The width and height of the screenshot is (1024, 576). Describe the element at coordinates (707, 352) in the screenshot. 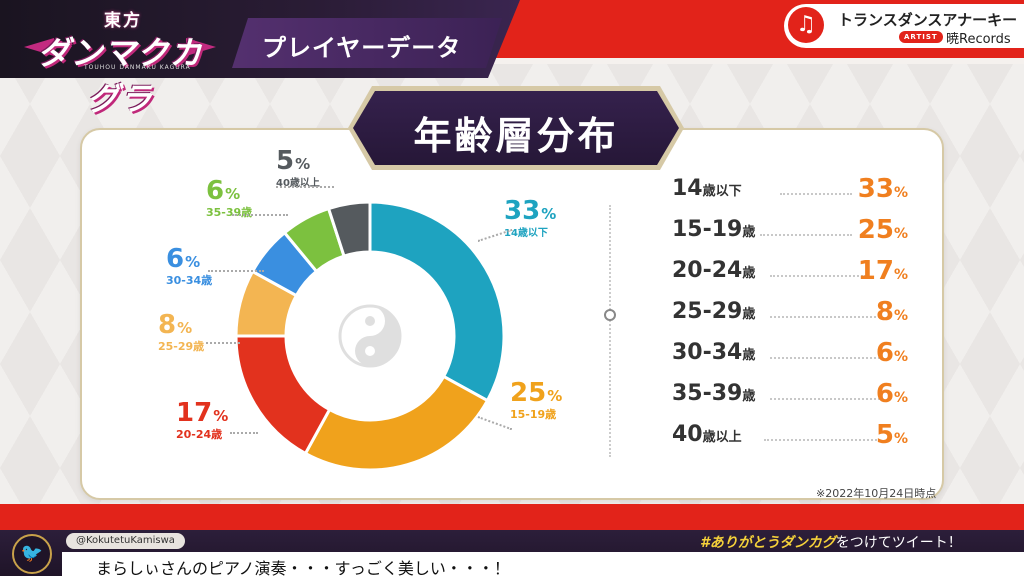

I see `row-category: 30-34` at that location.